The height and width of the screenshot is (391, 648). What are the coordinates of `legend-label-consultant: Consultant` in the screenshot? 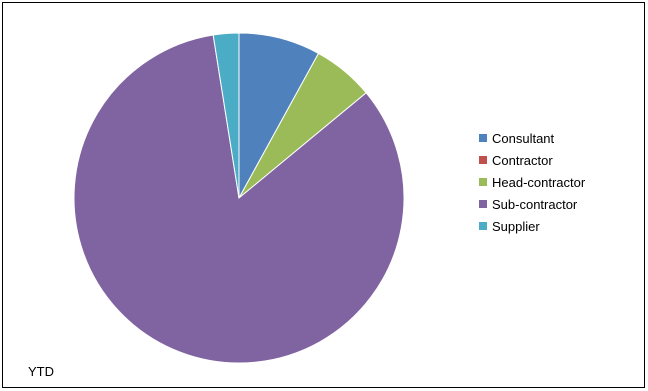 It's located at (523, 138).